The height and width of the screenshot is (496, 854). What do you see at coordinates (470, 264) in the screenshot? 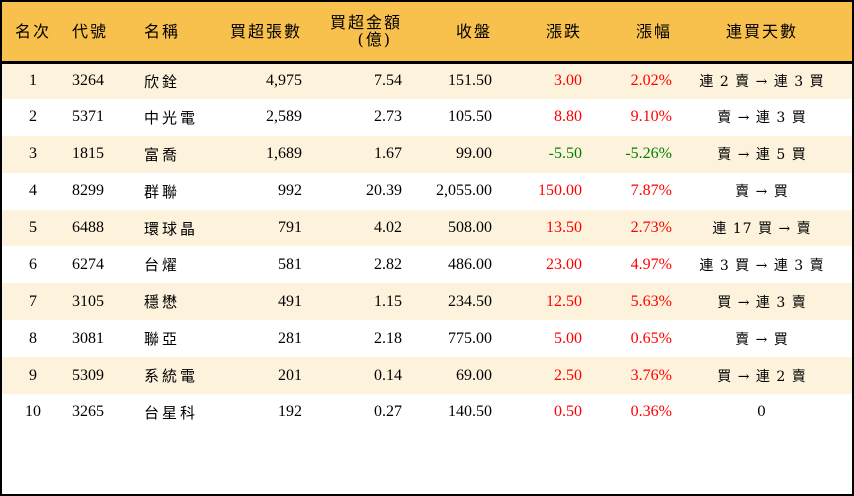
I see `cell-close: 486.00` at bounding box center [470, 264].